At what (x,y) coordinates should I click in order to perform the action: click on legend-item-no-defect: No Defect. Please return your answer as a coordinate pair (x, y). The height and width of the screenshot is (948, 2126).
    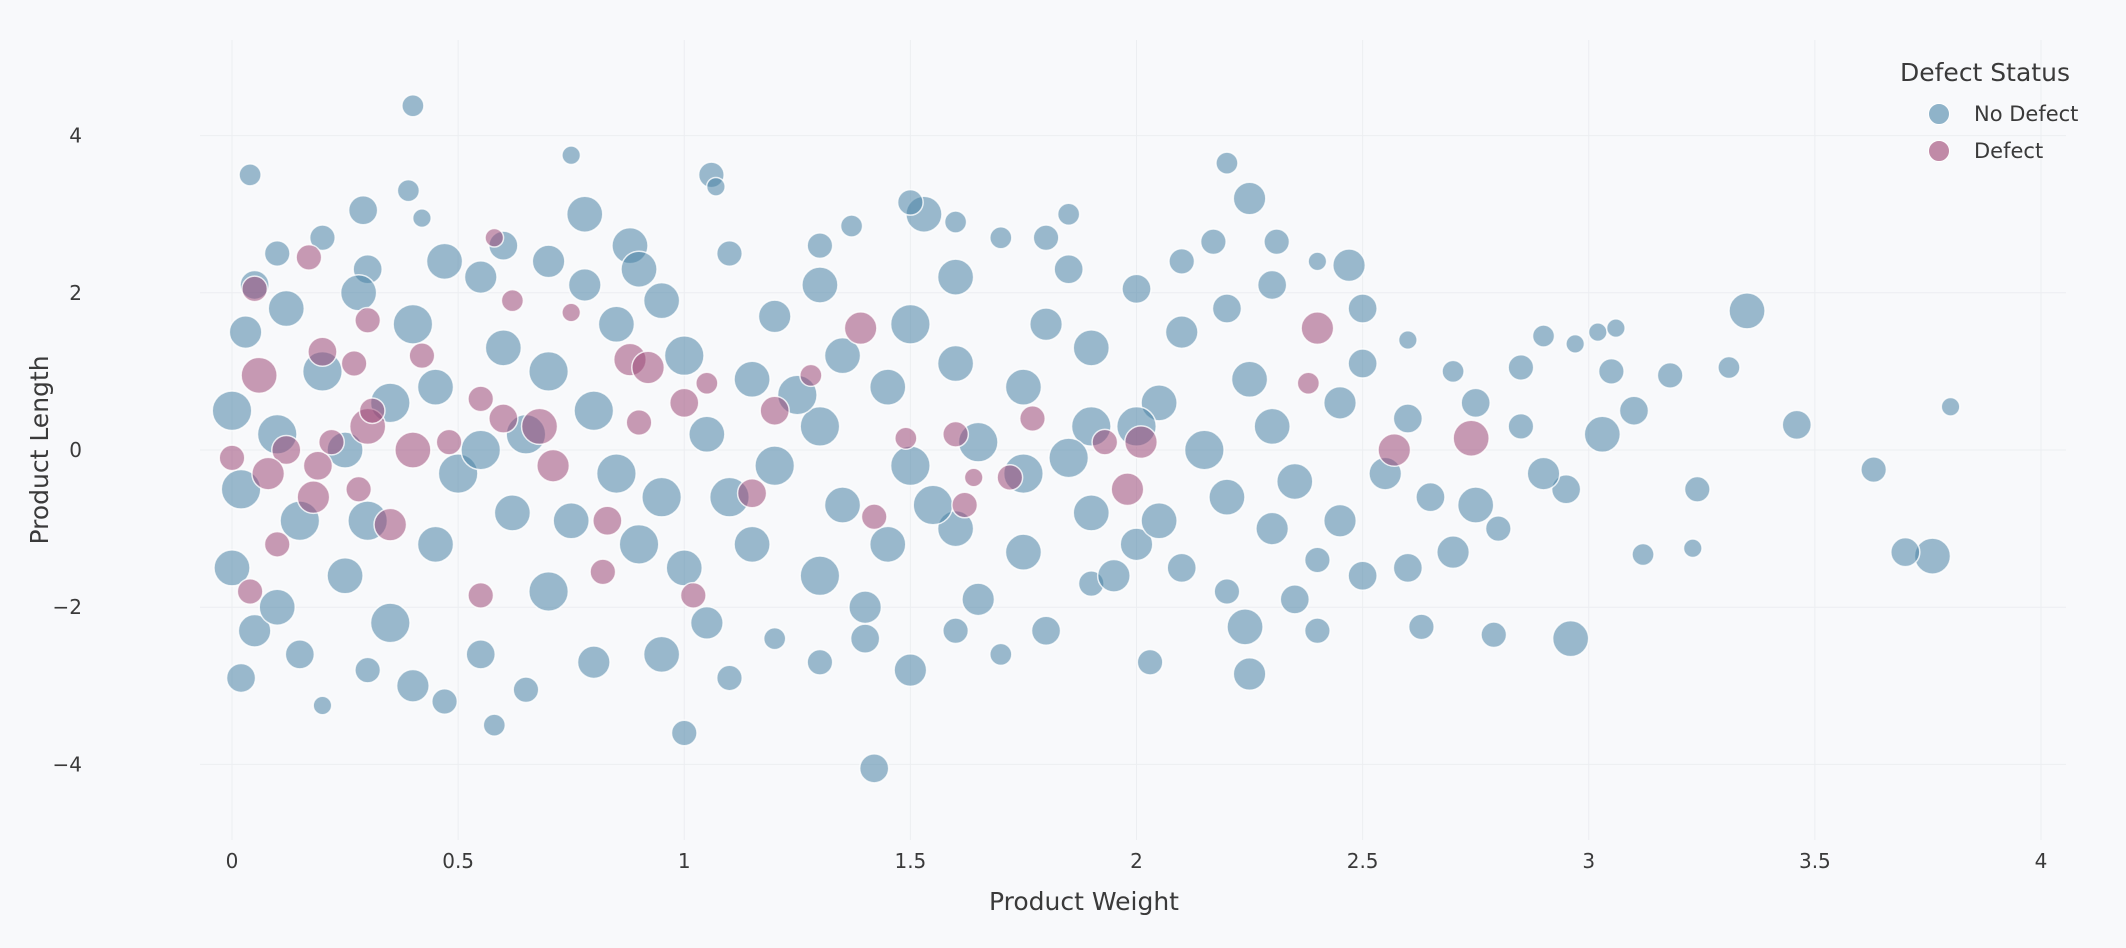
    Looking at the image, I should click on (2003, 113).